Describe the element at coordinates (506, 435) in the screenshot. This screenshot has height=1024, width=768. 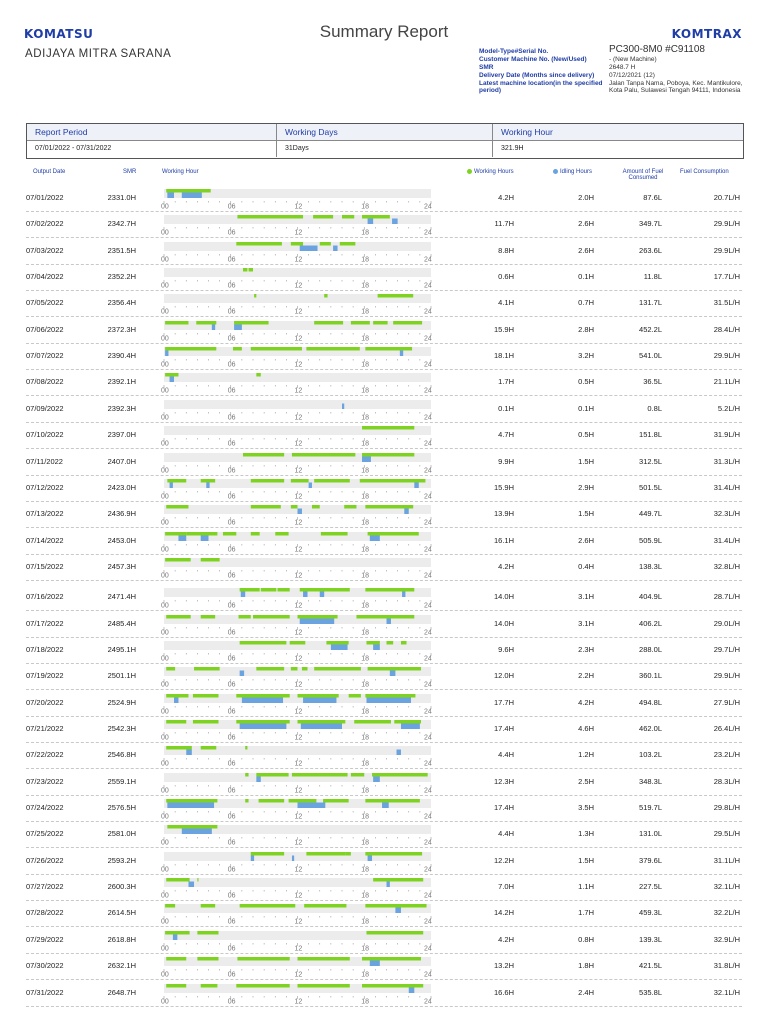
I see `working-hours-value: 4.7H` at that location.